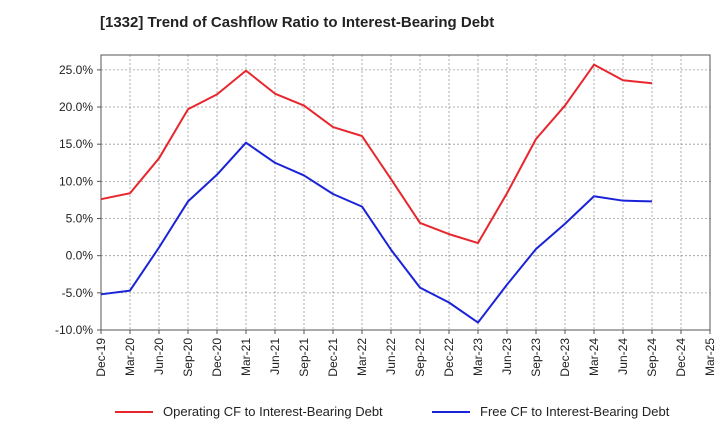 The height and width of the screenshot is (440, 720). Describe the element at coordinates (134, 411) in the screenshot. I see `legend-swatch-operating` at that location.